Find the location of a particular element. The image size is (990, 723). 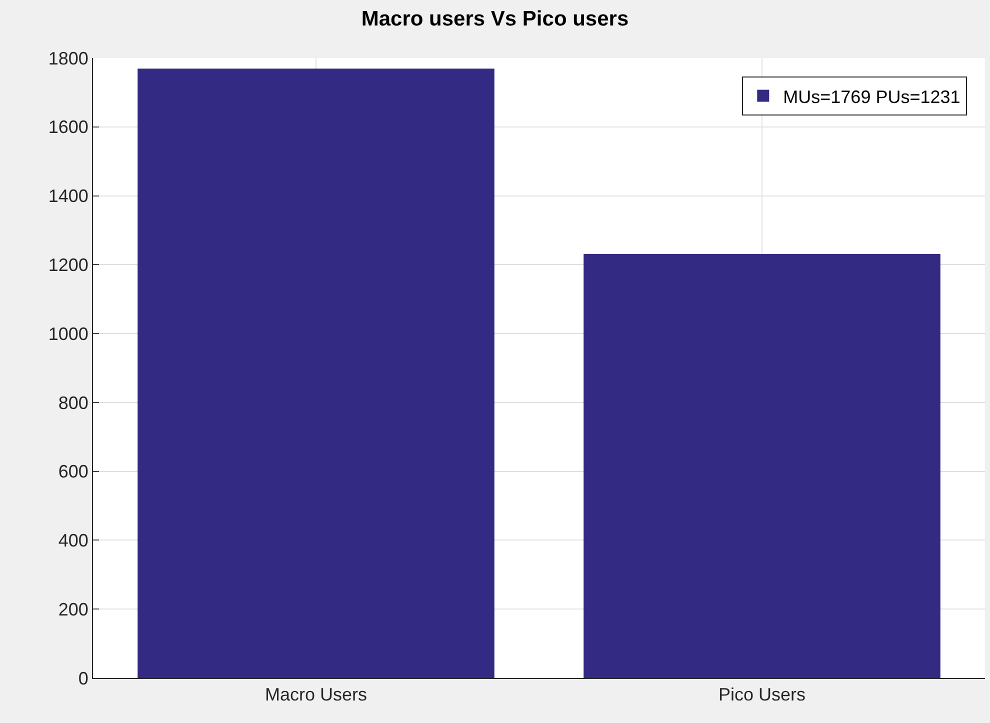

y-tick-label: 600 is located at coordinates (73, 472).